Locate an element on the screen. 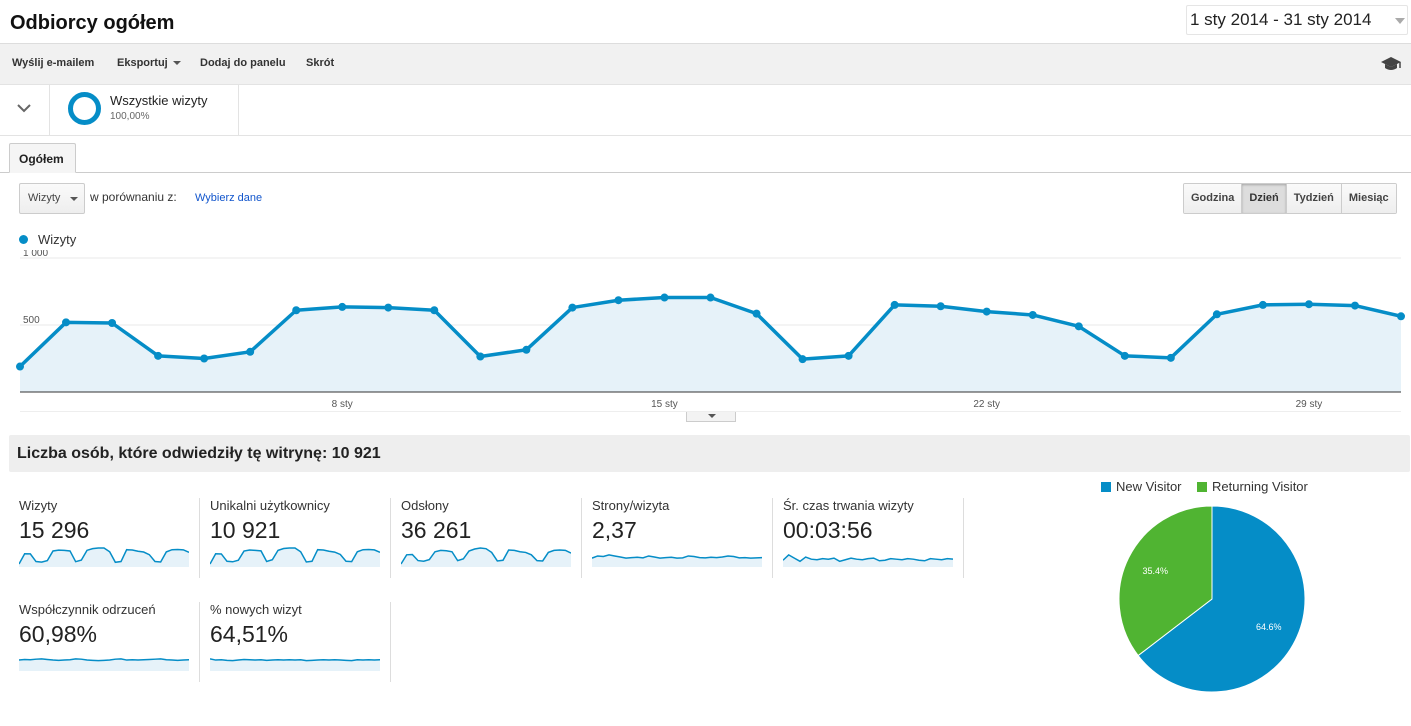 This screenshot has width=1411, height=726. metric-label: Odsłony is located at coordinates (425, 505).